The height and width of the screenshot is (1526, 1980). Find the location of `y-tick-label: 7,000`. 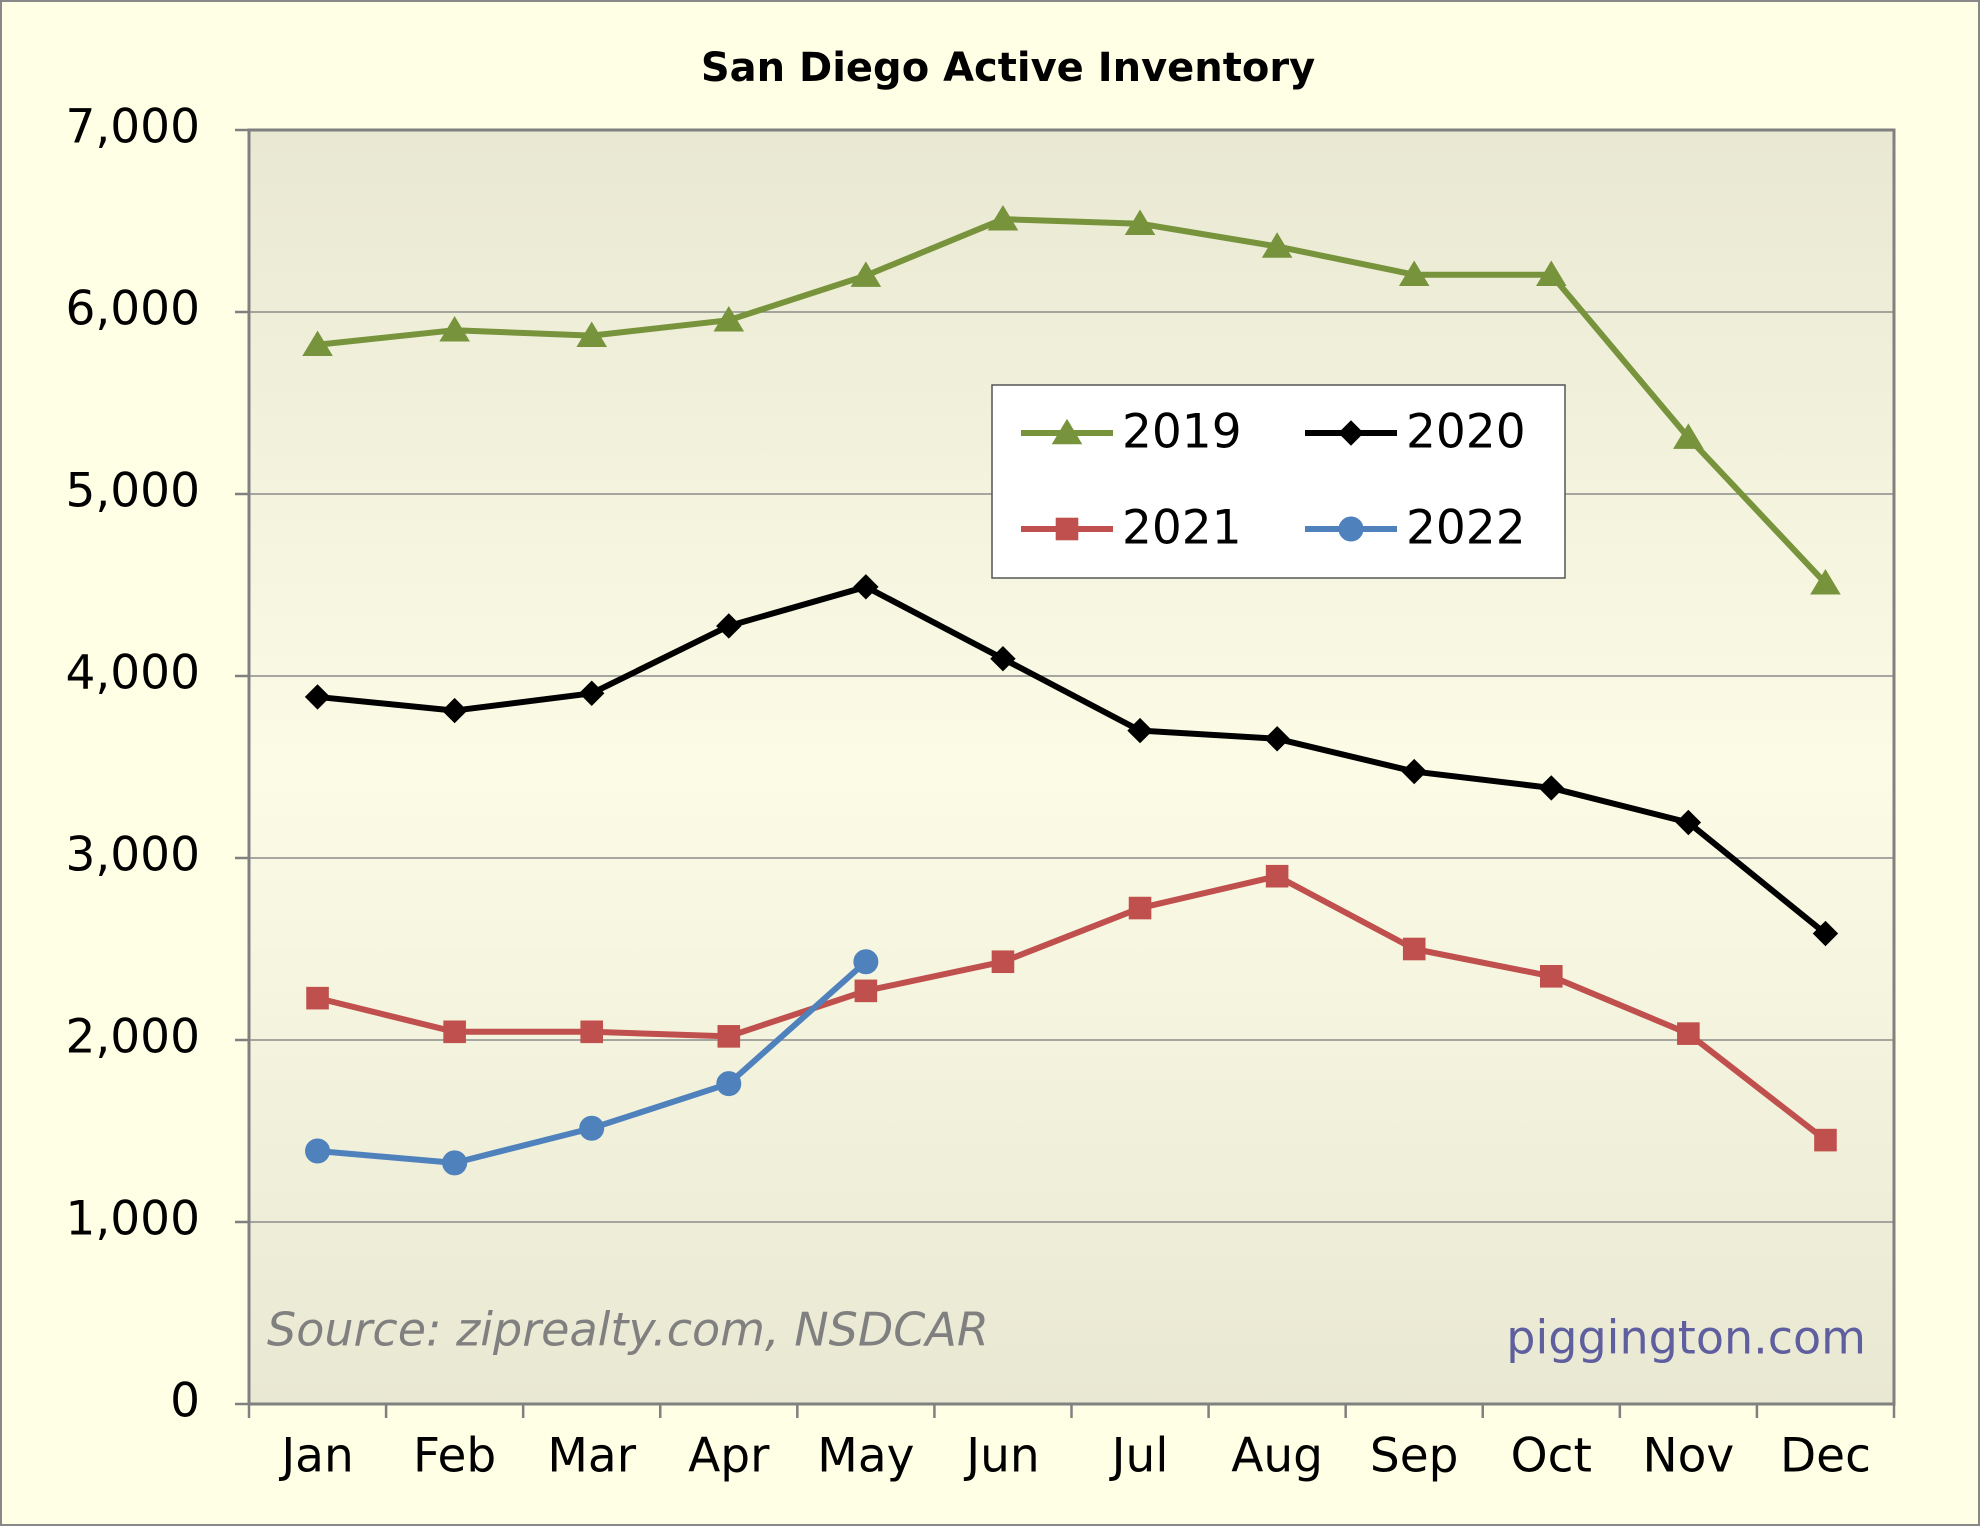

y-tick-label: 7,000 is located at coordinates (132, 127).